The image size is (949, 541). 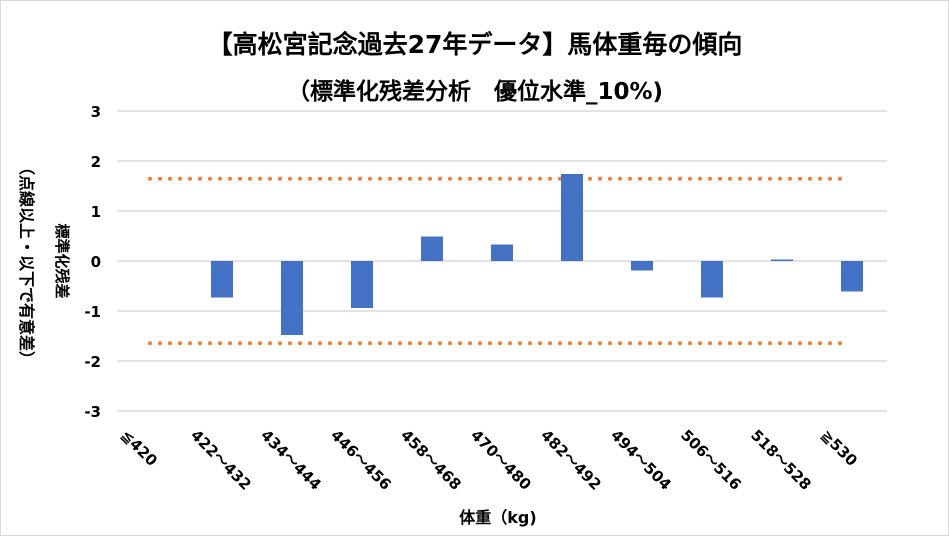 What do you see at coordinates (475, 91) in the screenshot?
I see `chart-subtitle: （標準化残差分析 優位水準_10%)` at bounding box center [475, 91].